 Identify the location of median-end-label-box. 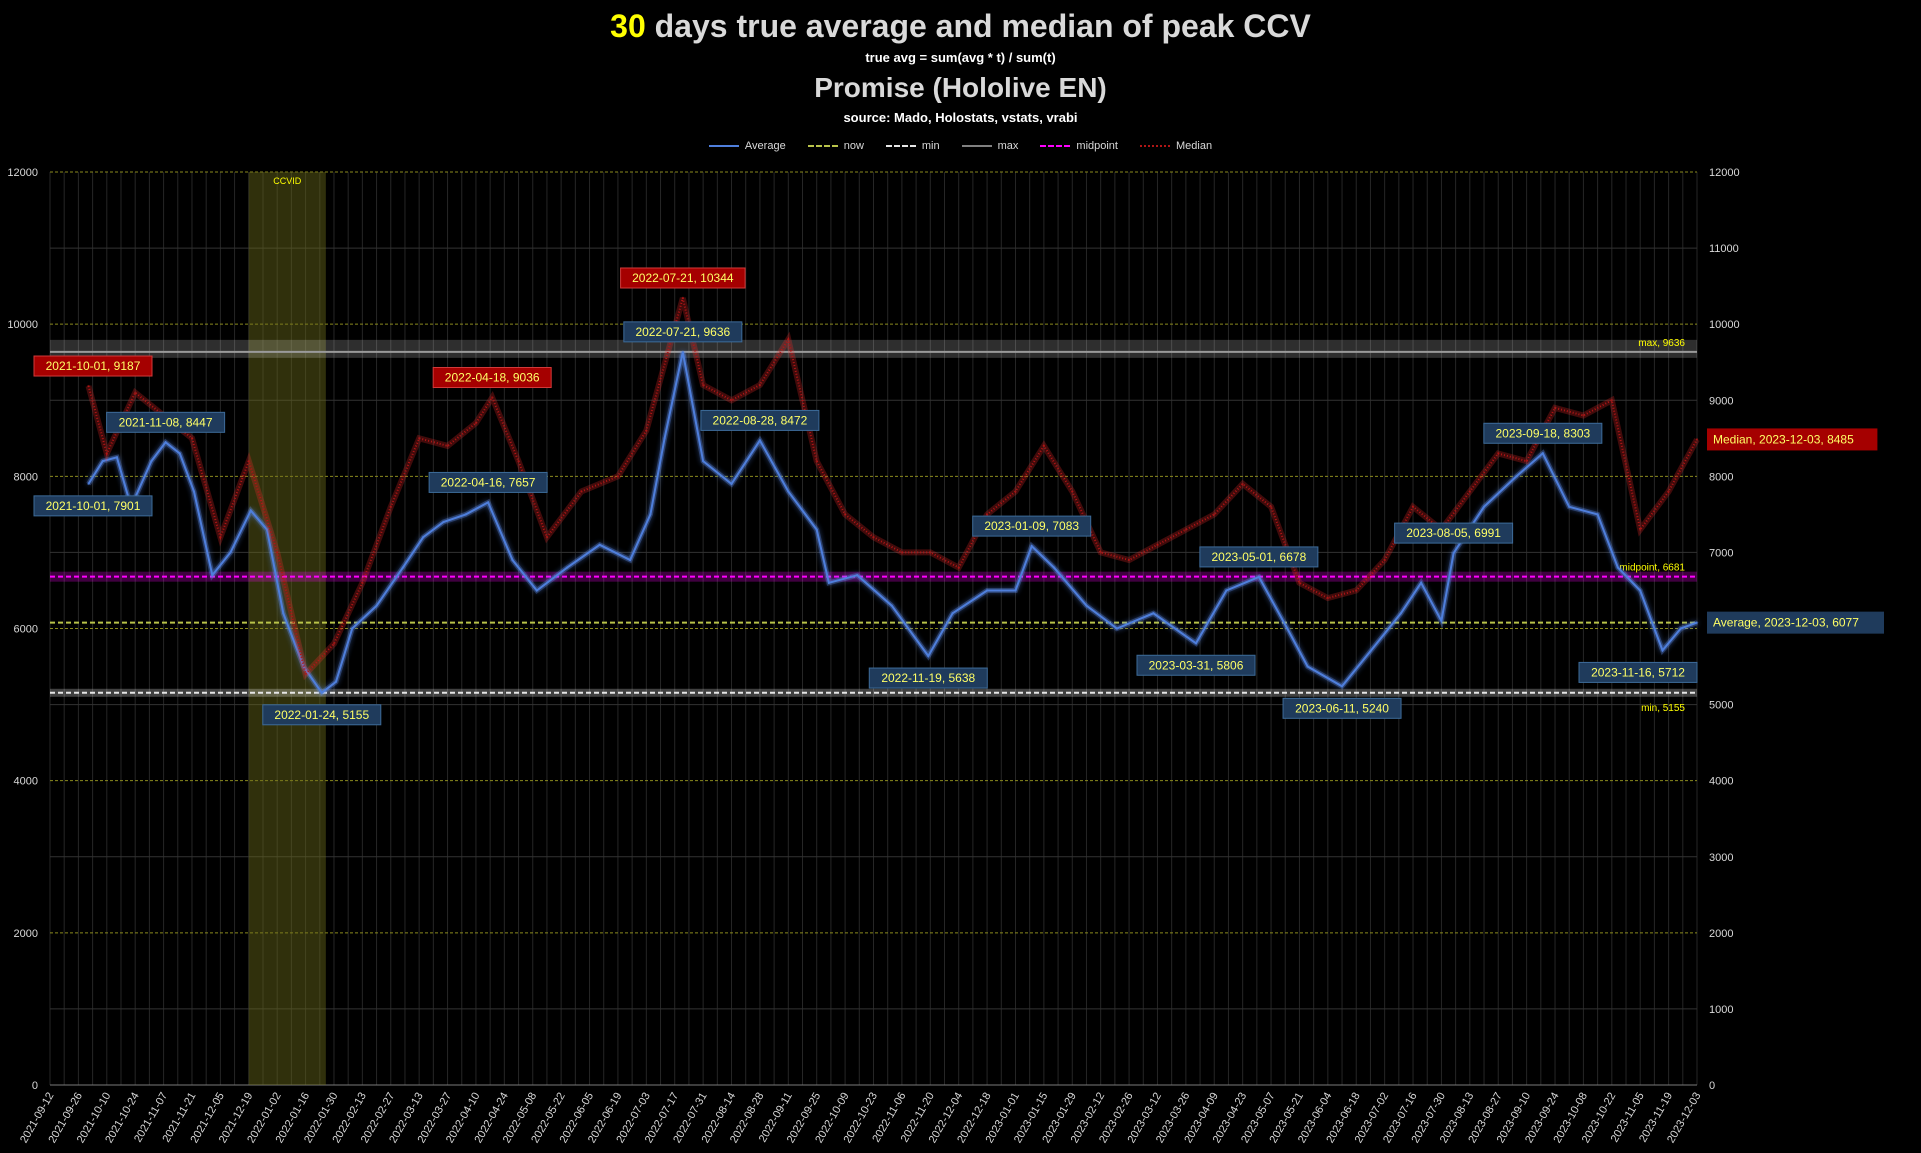
(1792, 439).